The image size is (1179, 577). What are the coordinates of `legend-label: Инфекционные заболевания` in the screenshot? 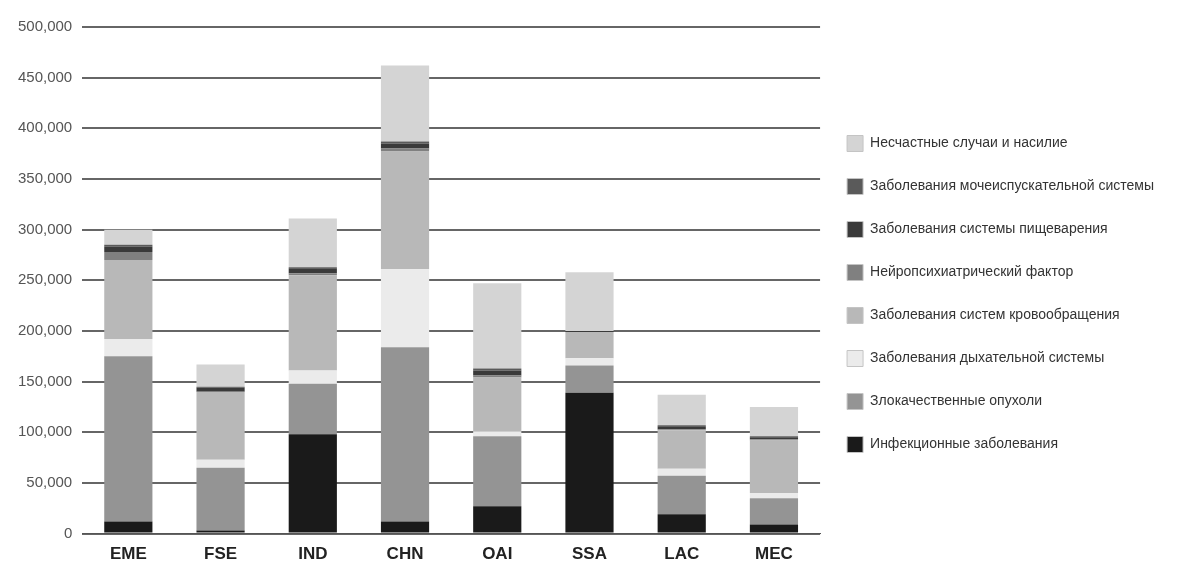 It's located at (964, 443).